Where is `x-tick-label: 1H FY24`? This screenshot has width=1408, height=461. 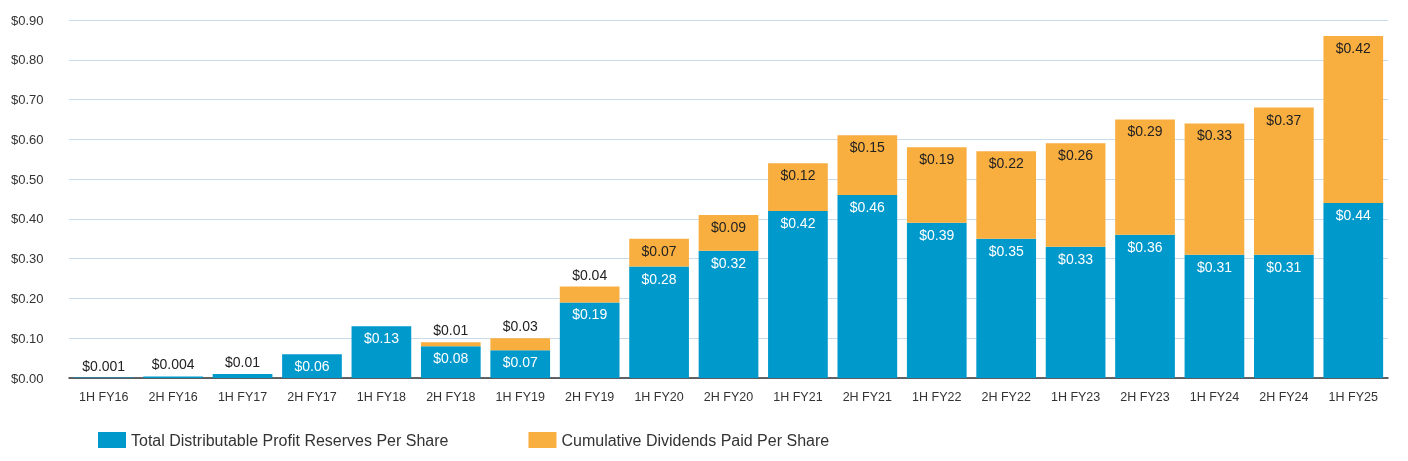 x-tick-label: 1H FY24 is located at coordinates (1214, 396).